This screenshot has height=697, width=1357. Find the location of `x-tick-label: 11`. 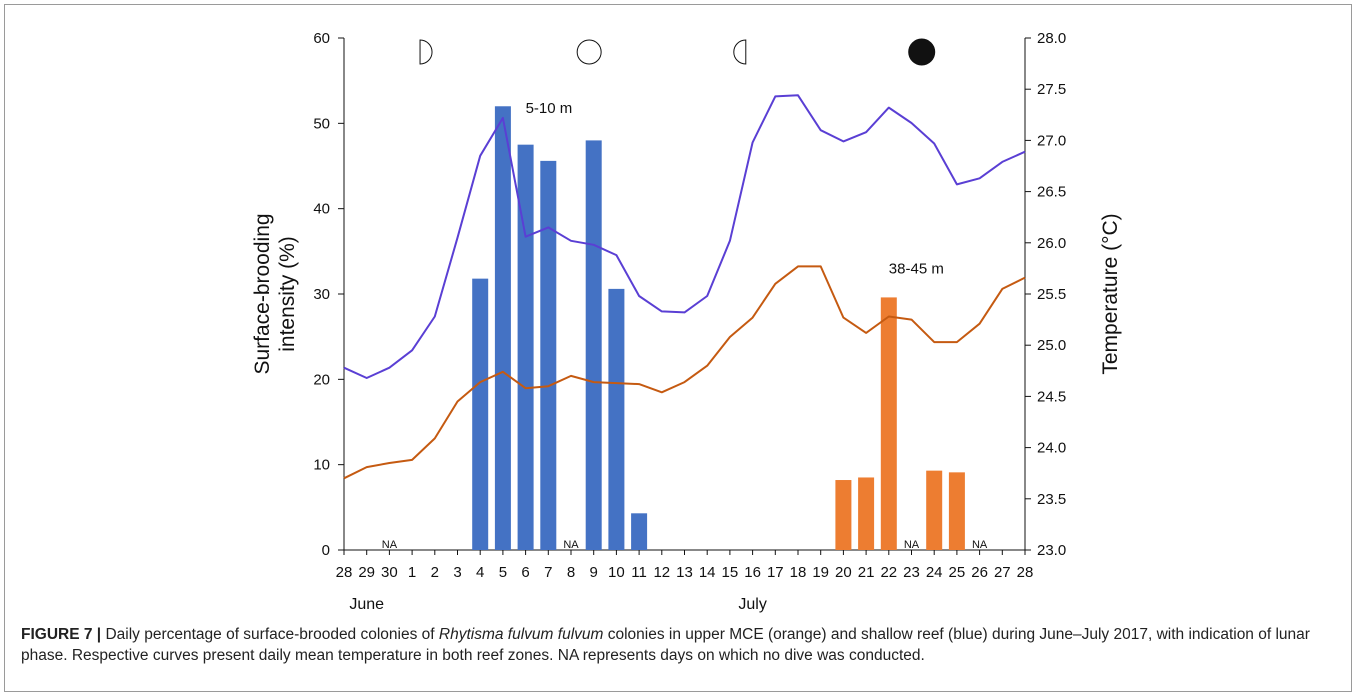

x-tick-label: 11 is located at coordinates (639, 572).